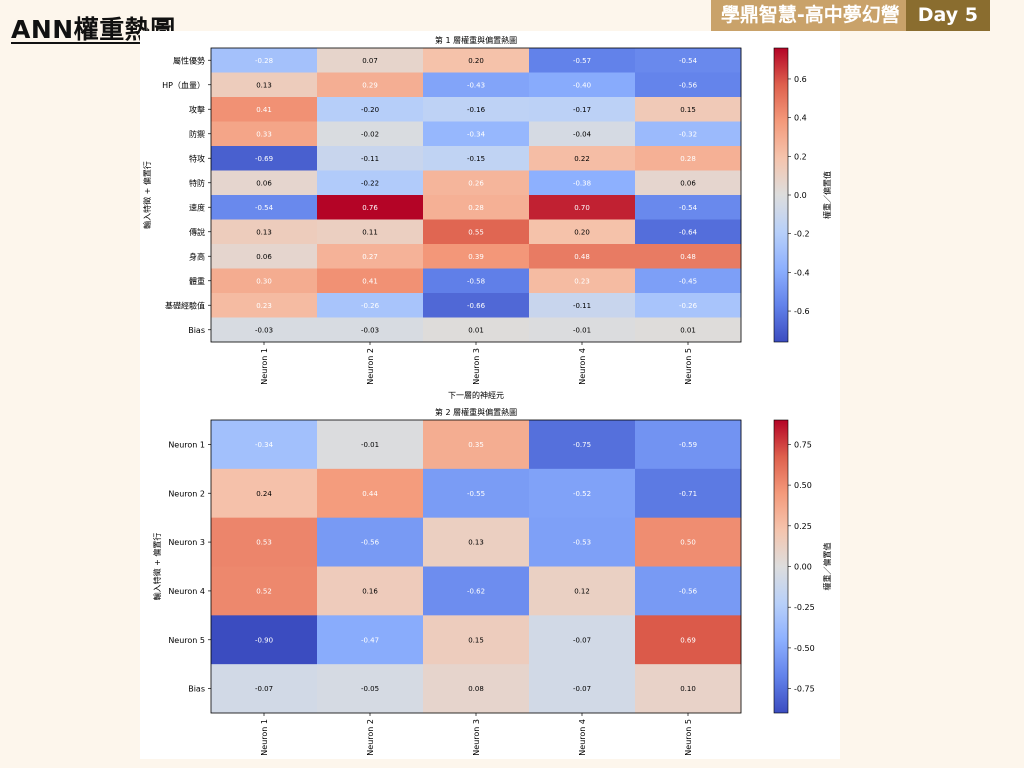 This screenshot has width=1024, height=768. Describe the element at coordinates (370, 257) in the screenshot. I see `cell-value-label: 0.27` at that location.